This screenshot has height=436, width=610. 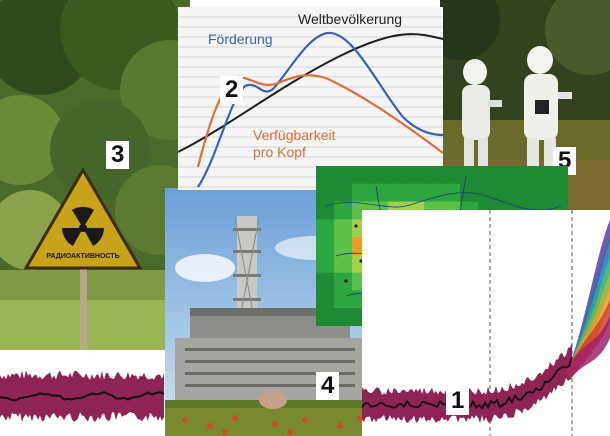 I want to click on label-pro-kopf: pro Kopf, so click(x=279, y=152).